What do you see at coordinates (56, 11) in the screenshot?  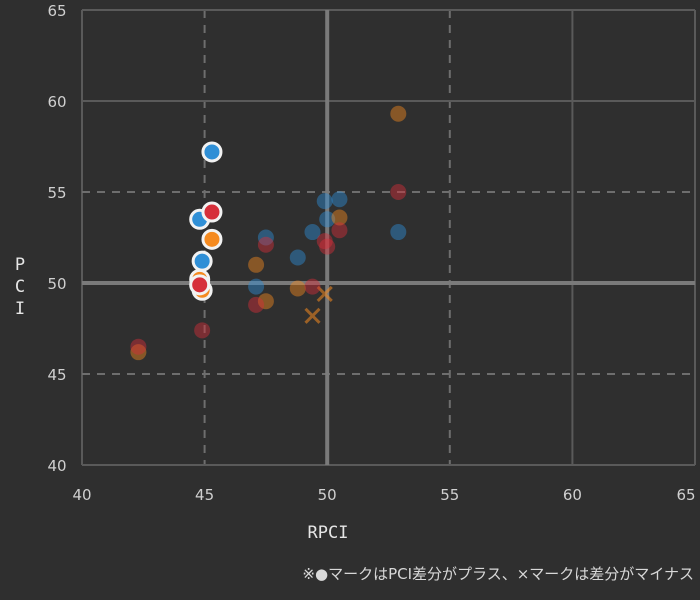 I see `y-tick-label: 65` at bounding box center [56, 11].